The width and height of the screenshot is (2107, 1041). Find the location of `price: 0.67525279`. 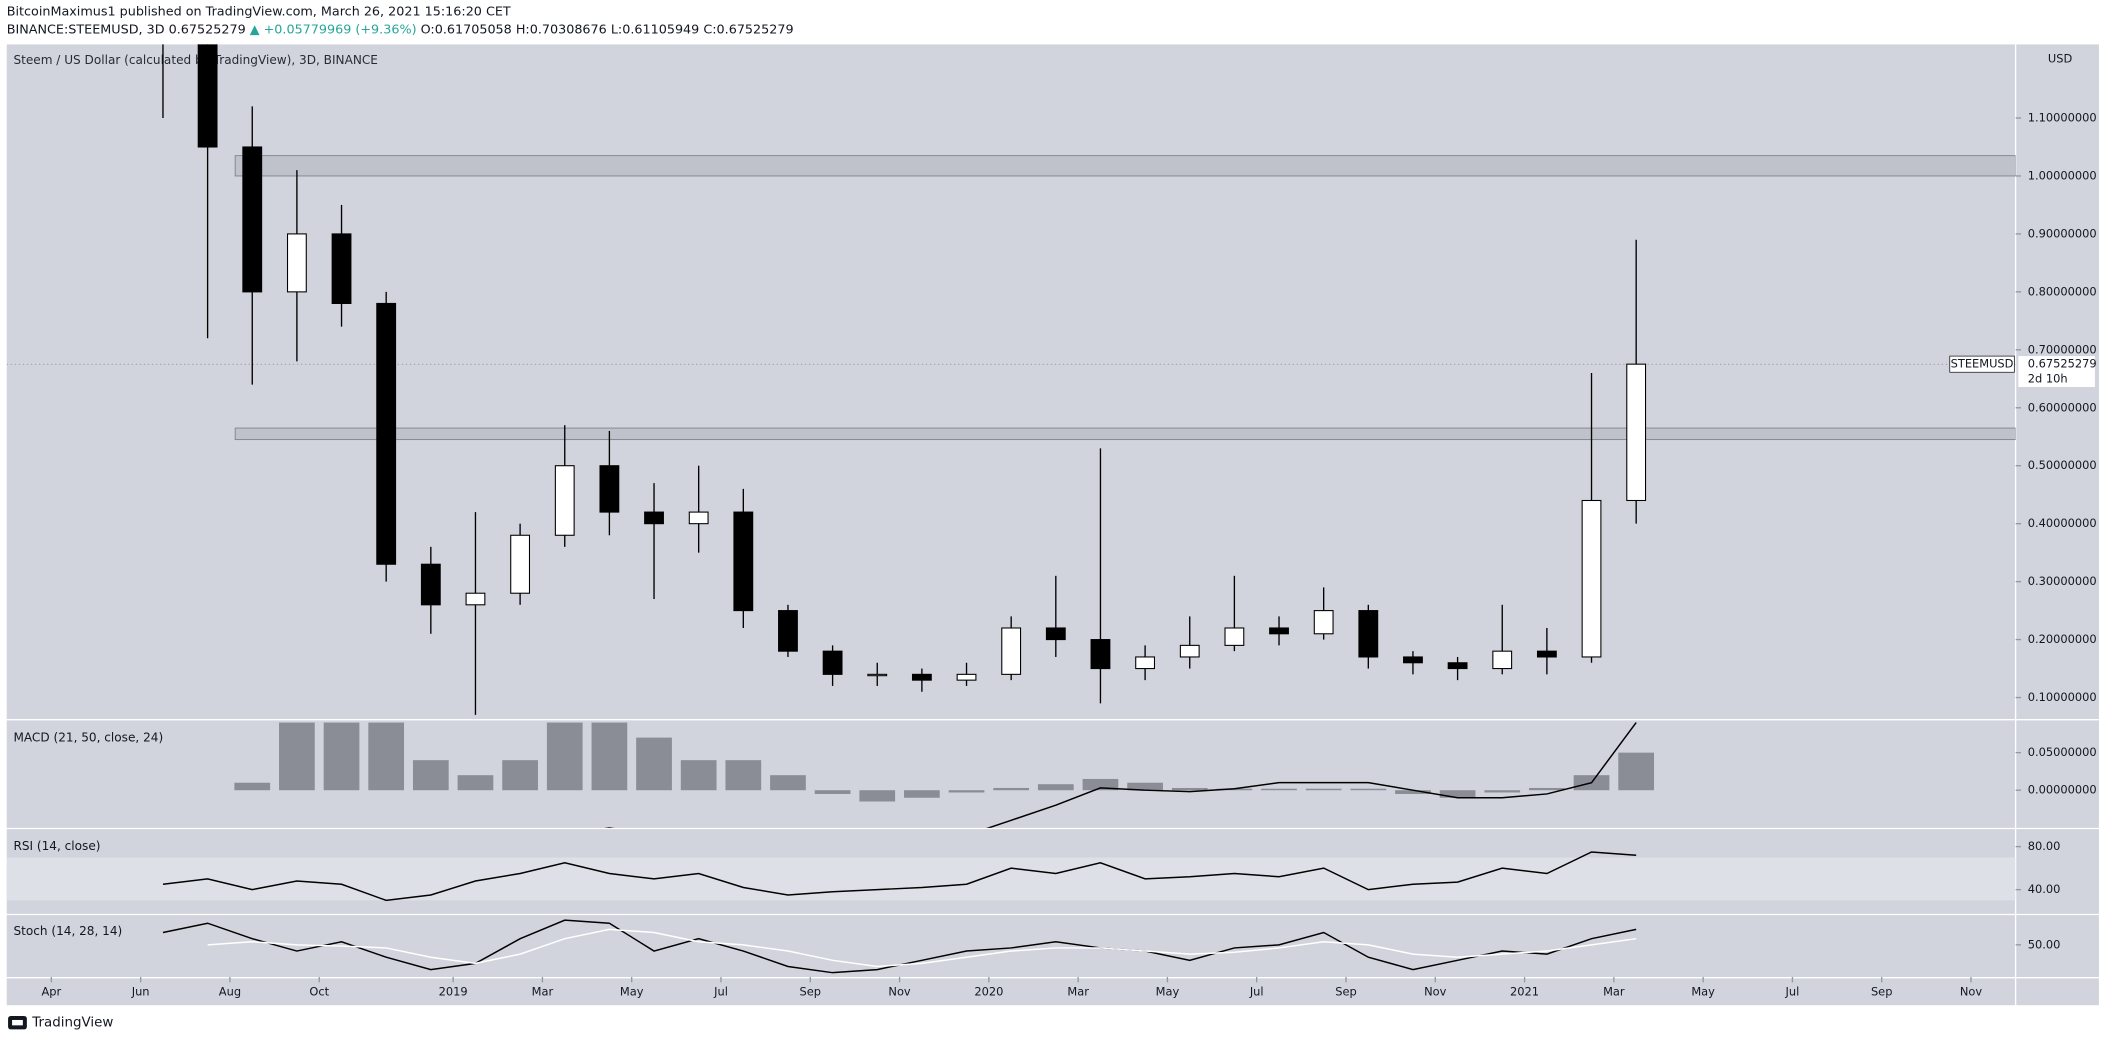

price: 0.67525279 is located at coordinates (207, 29).